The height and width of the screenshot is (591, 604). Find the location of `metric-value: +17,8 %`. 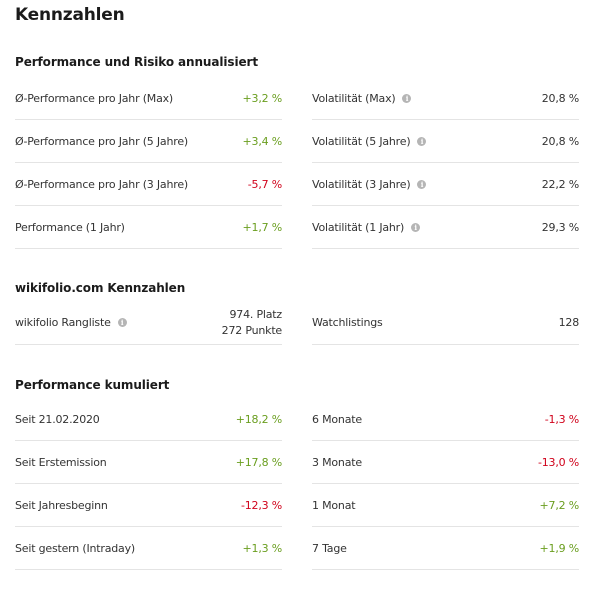

metric-value: +17,8 % is located at coordinates (258, 462).